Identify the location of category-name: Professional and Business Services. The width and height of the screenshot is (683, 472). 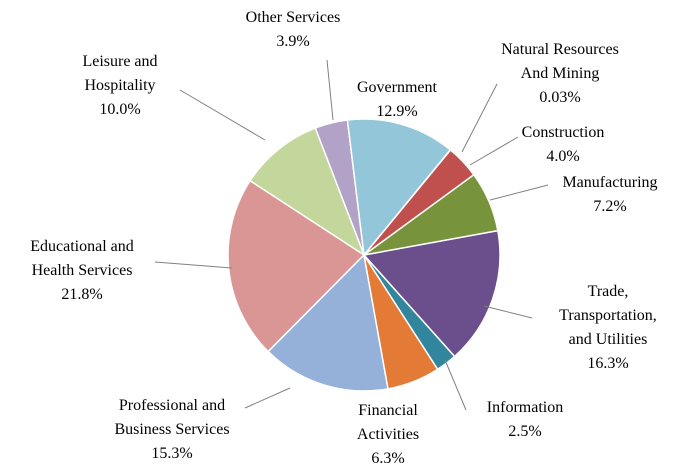
(172, 417).